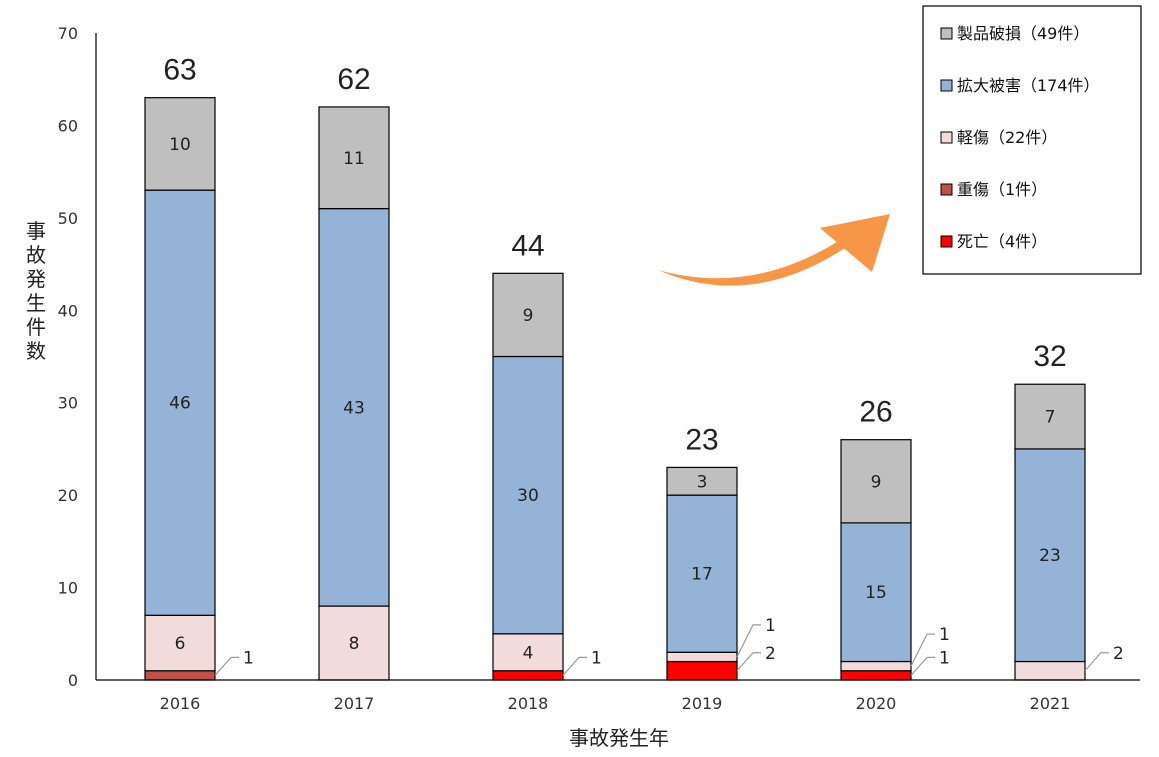 This screenshot has width=1159, height=757. What do you see at coordinates (702, 703) in the screenshot?
I see `x-tick-label: 2019` at bounding box center [702, 703].